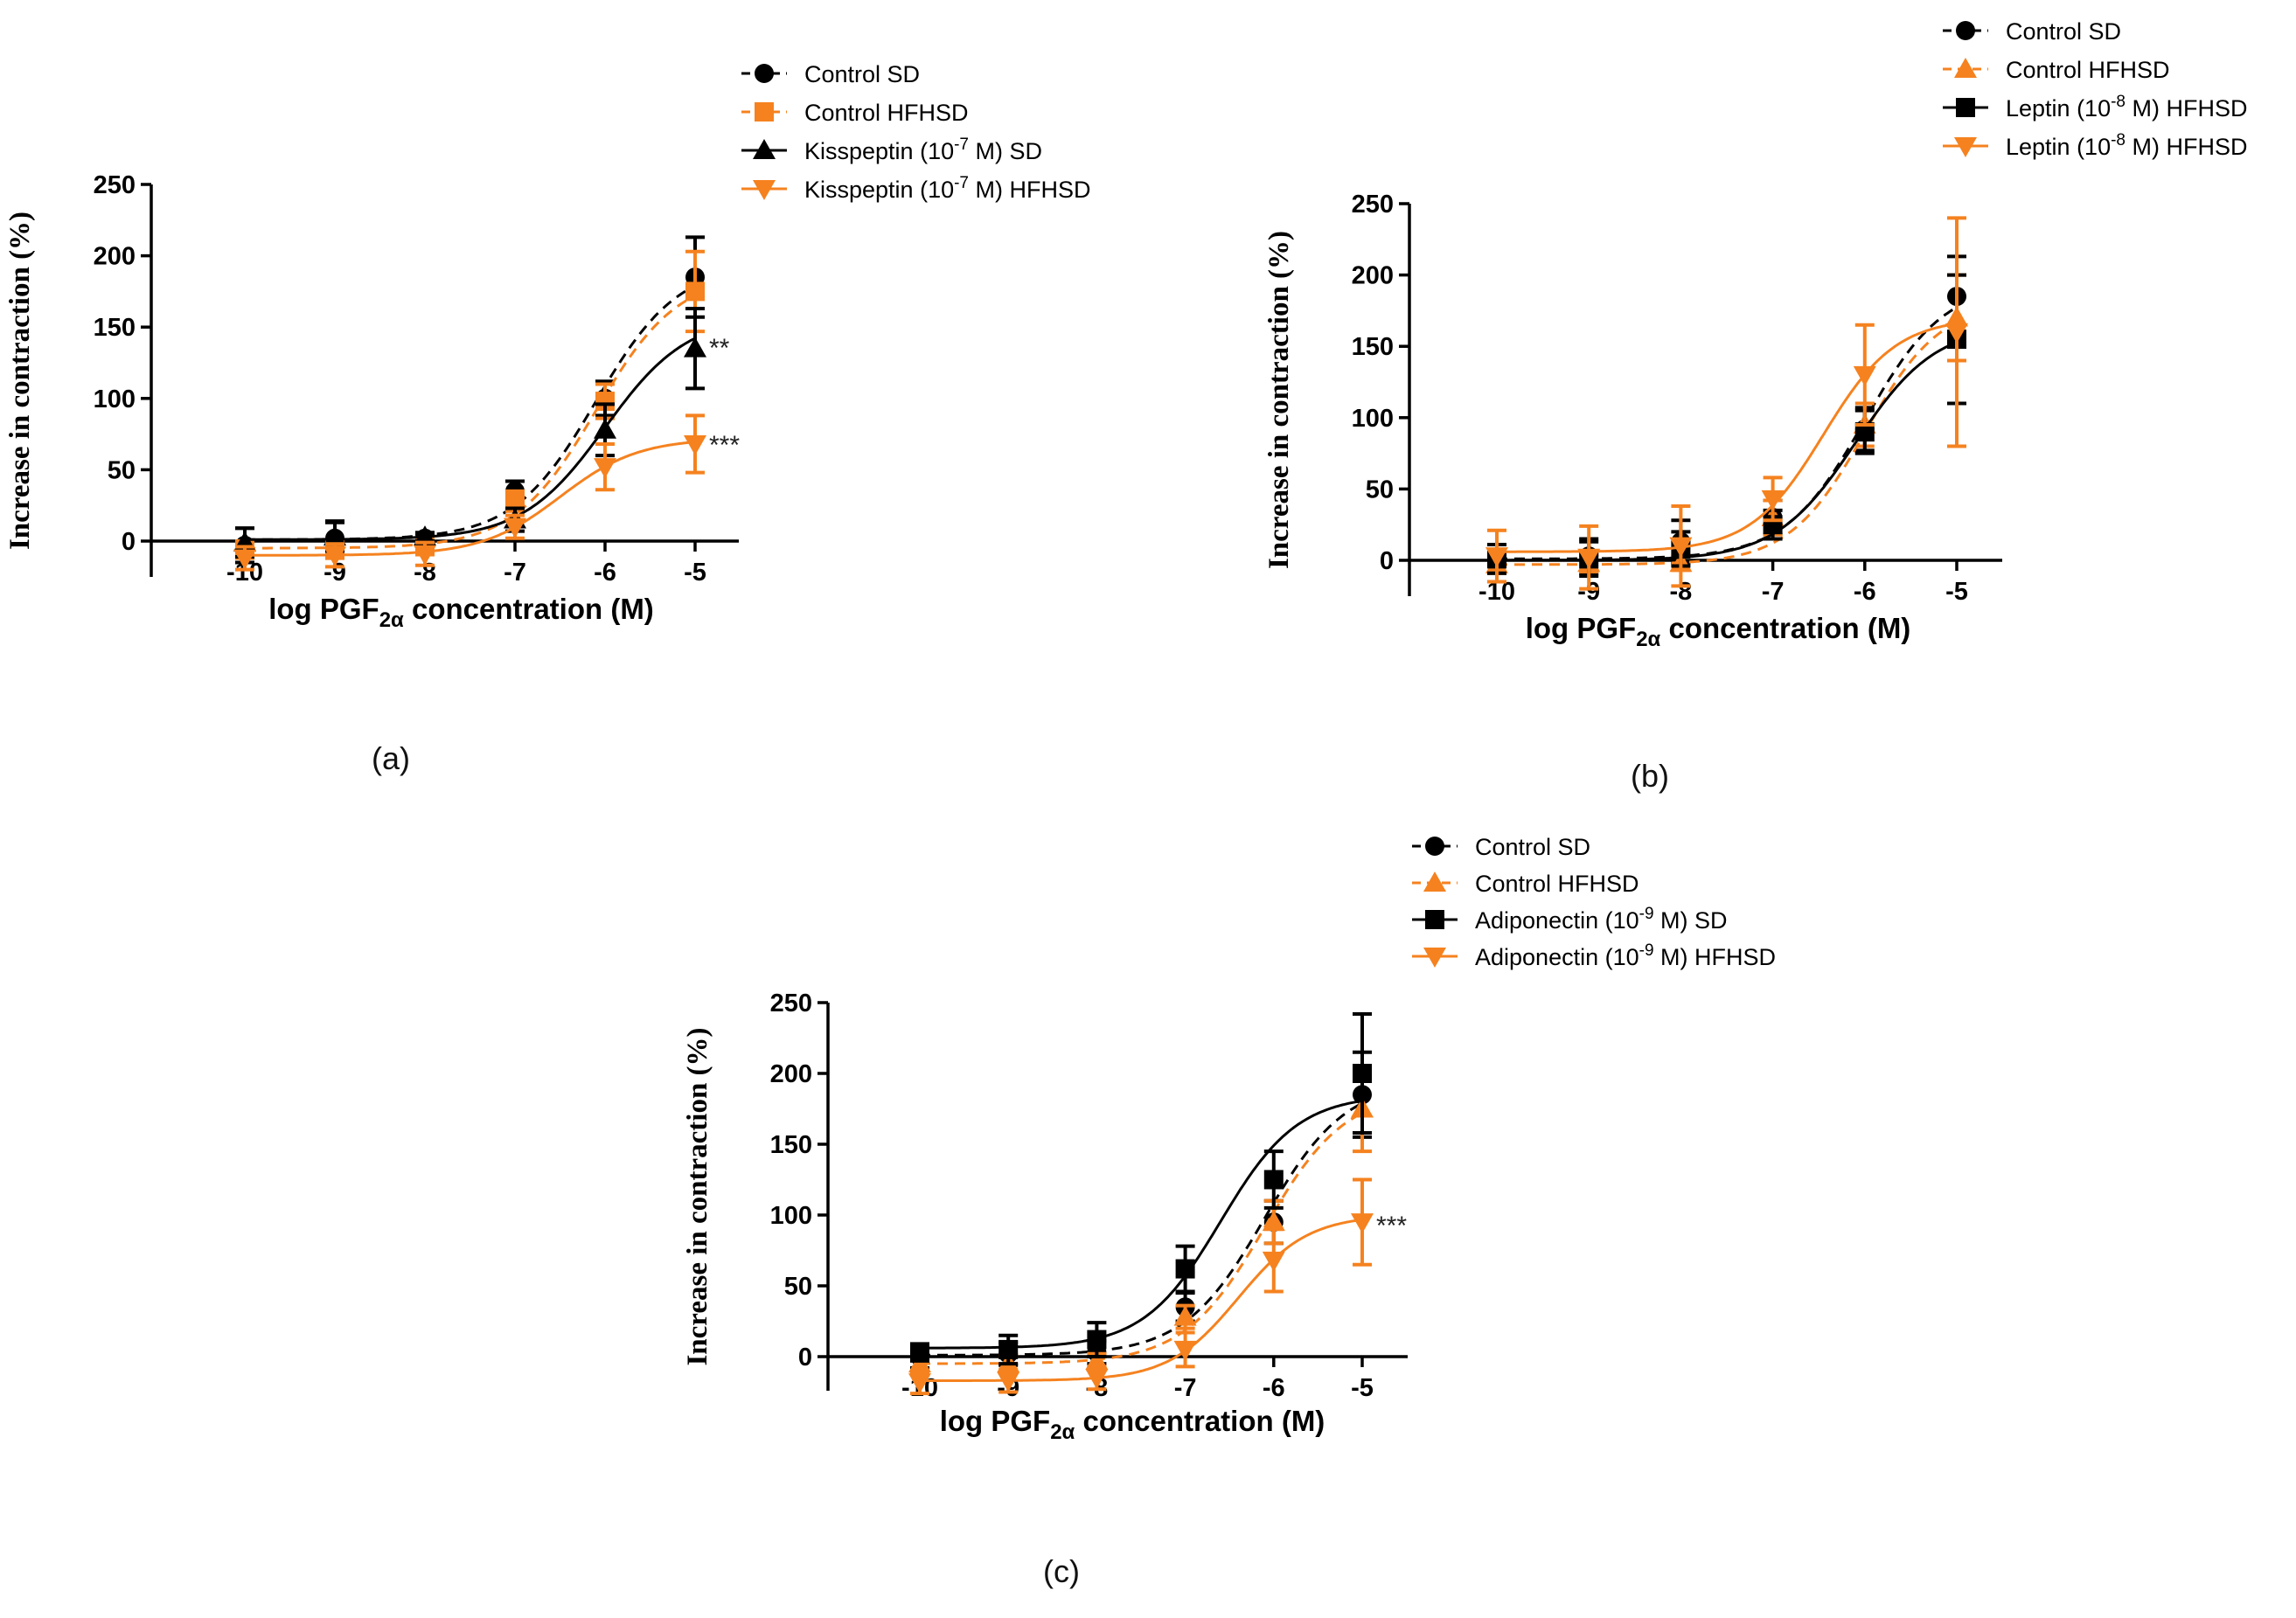 The height and width of the screenshot is (1618, 2296). Describe the element at coordinates (1602, 919) in the screenshot. I see `legend-label: Adiponectin (10-9 M) SD` at that location.